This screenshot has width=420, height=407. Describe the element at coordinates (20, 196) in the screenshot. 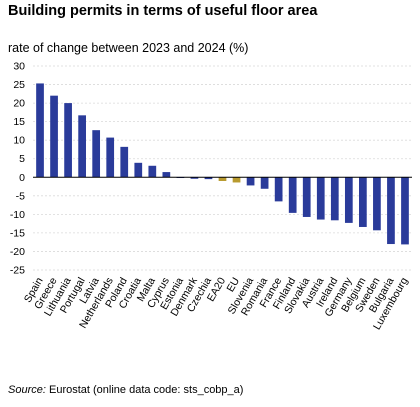

I see `y-tick-label: -5` at that location.